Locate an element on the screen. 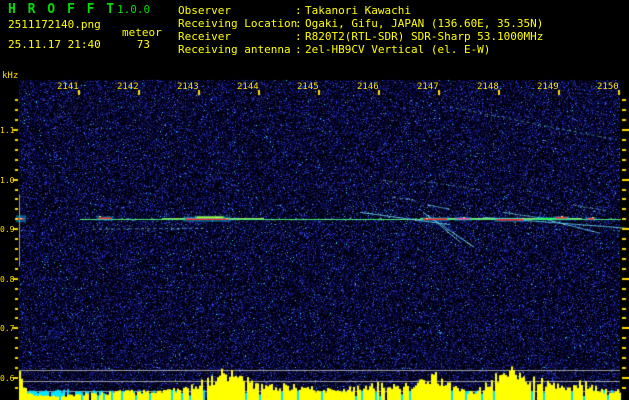 The width and height of the screenshot is (629, 400). time-tick-label: 2142 is located at coordinates (128, 87).